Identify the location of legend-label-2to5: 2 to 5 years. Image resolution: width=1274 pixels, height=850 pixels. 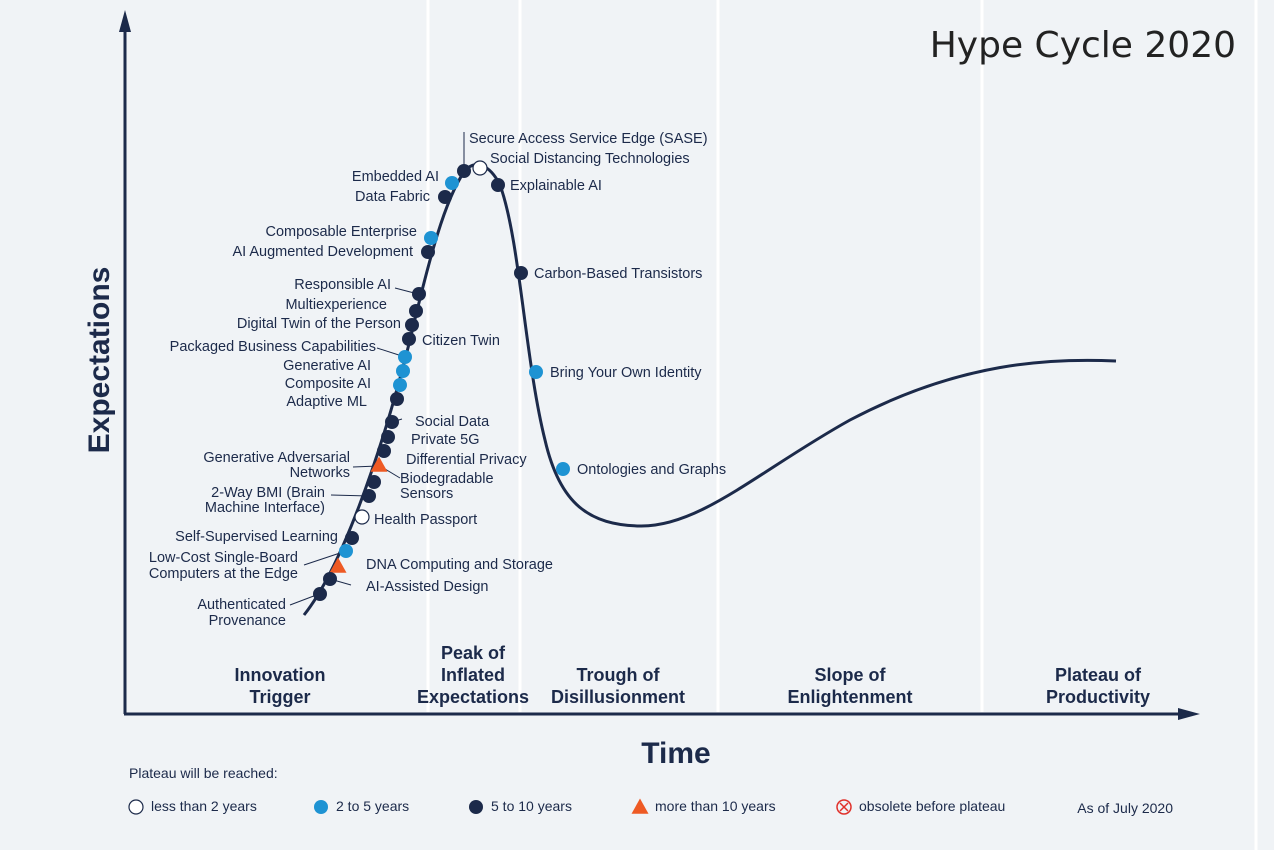
(372, 806).